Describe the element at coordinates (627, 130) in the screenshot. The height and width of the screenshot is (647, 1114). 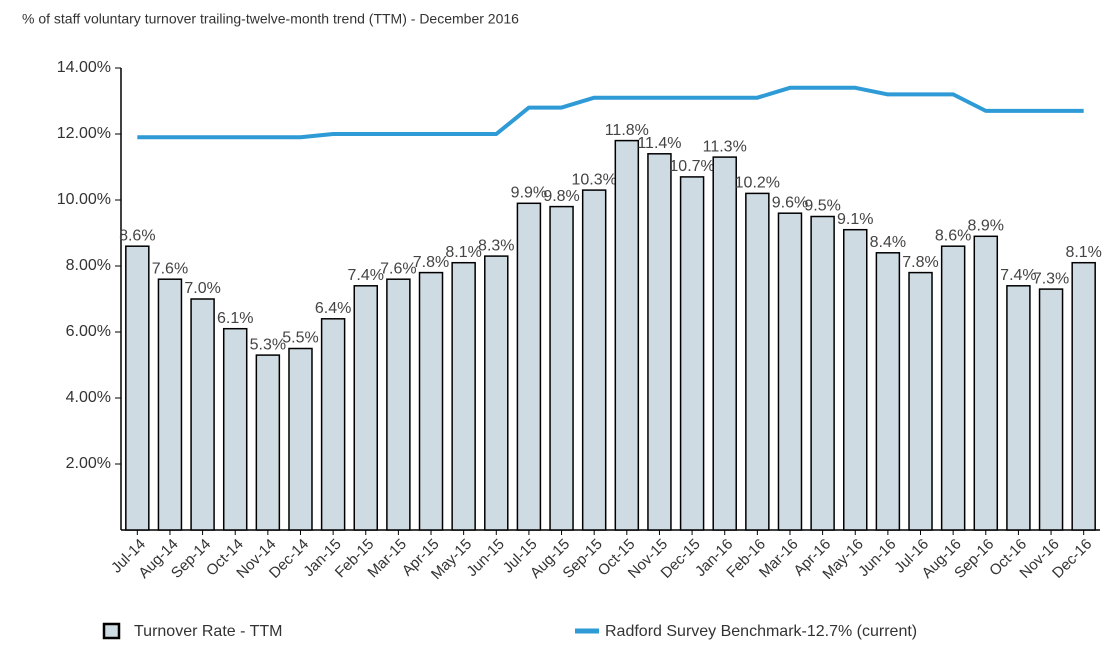
I see `data-label: 11.8%` at that location.